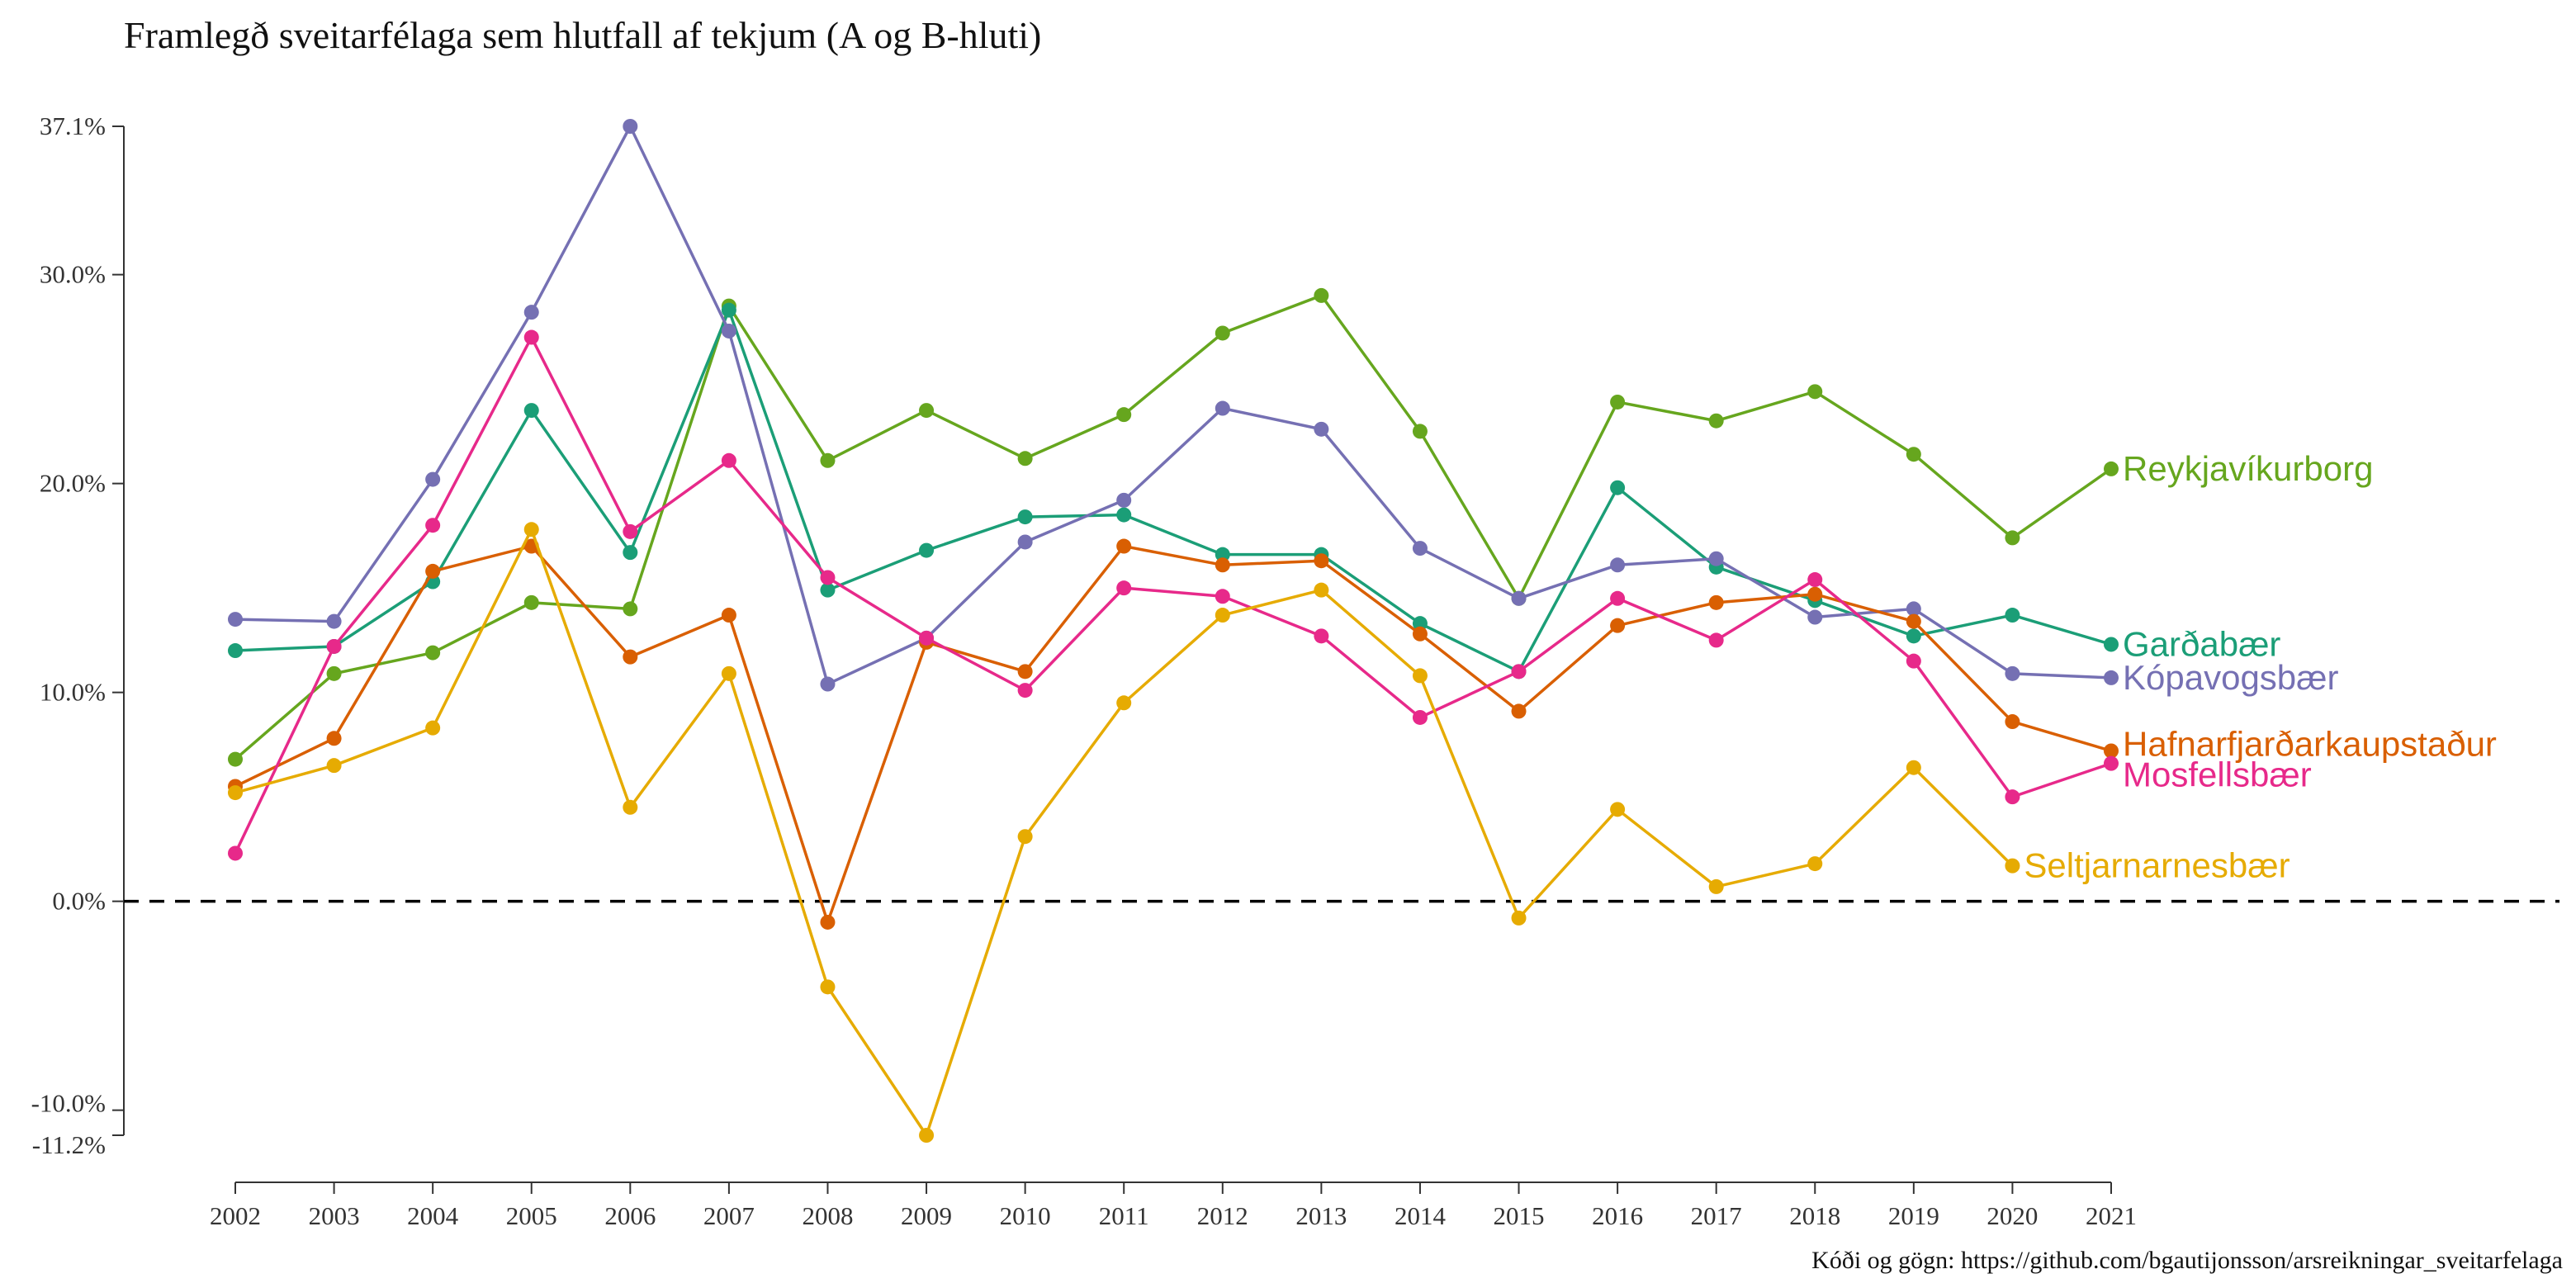 The width and height of the screenshot is (2576, 1288). Describe the element at coordinates (2217, 774) in the screenshot. I see `series-label-mosfellsb-r: Mosfellsbær` at that location.